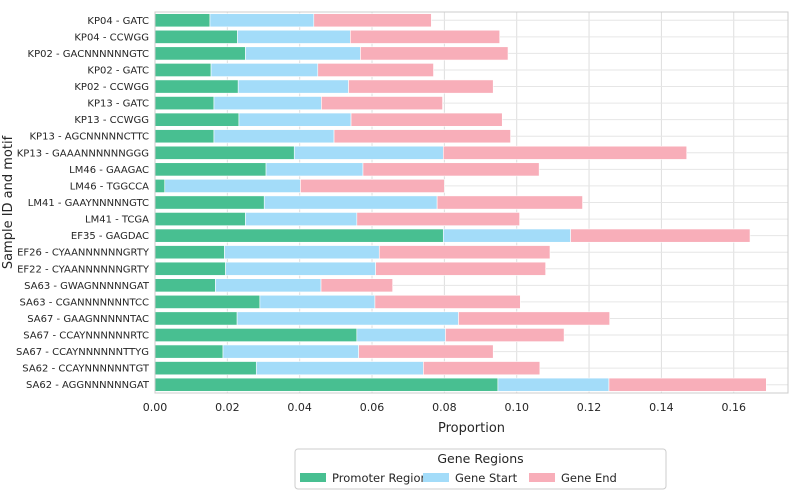 The height and width of the screenshot is (493, 798). What do you see at coordinates (86, 336) in the screenshot?
I see `y-tick-label: SA67 - CCAYNNNNNNRTC` at bounding box center [86, 336].